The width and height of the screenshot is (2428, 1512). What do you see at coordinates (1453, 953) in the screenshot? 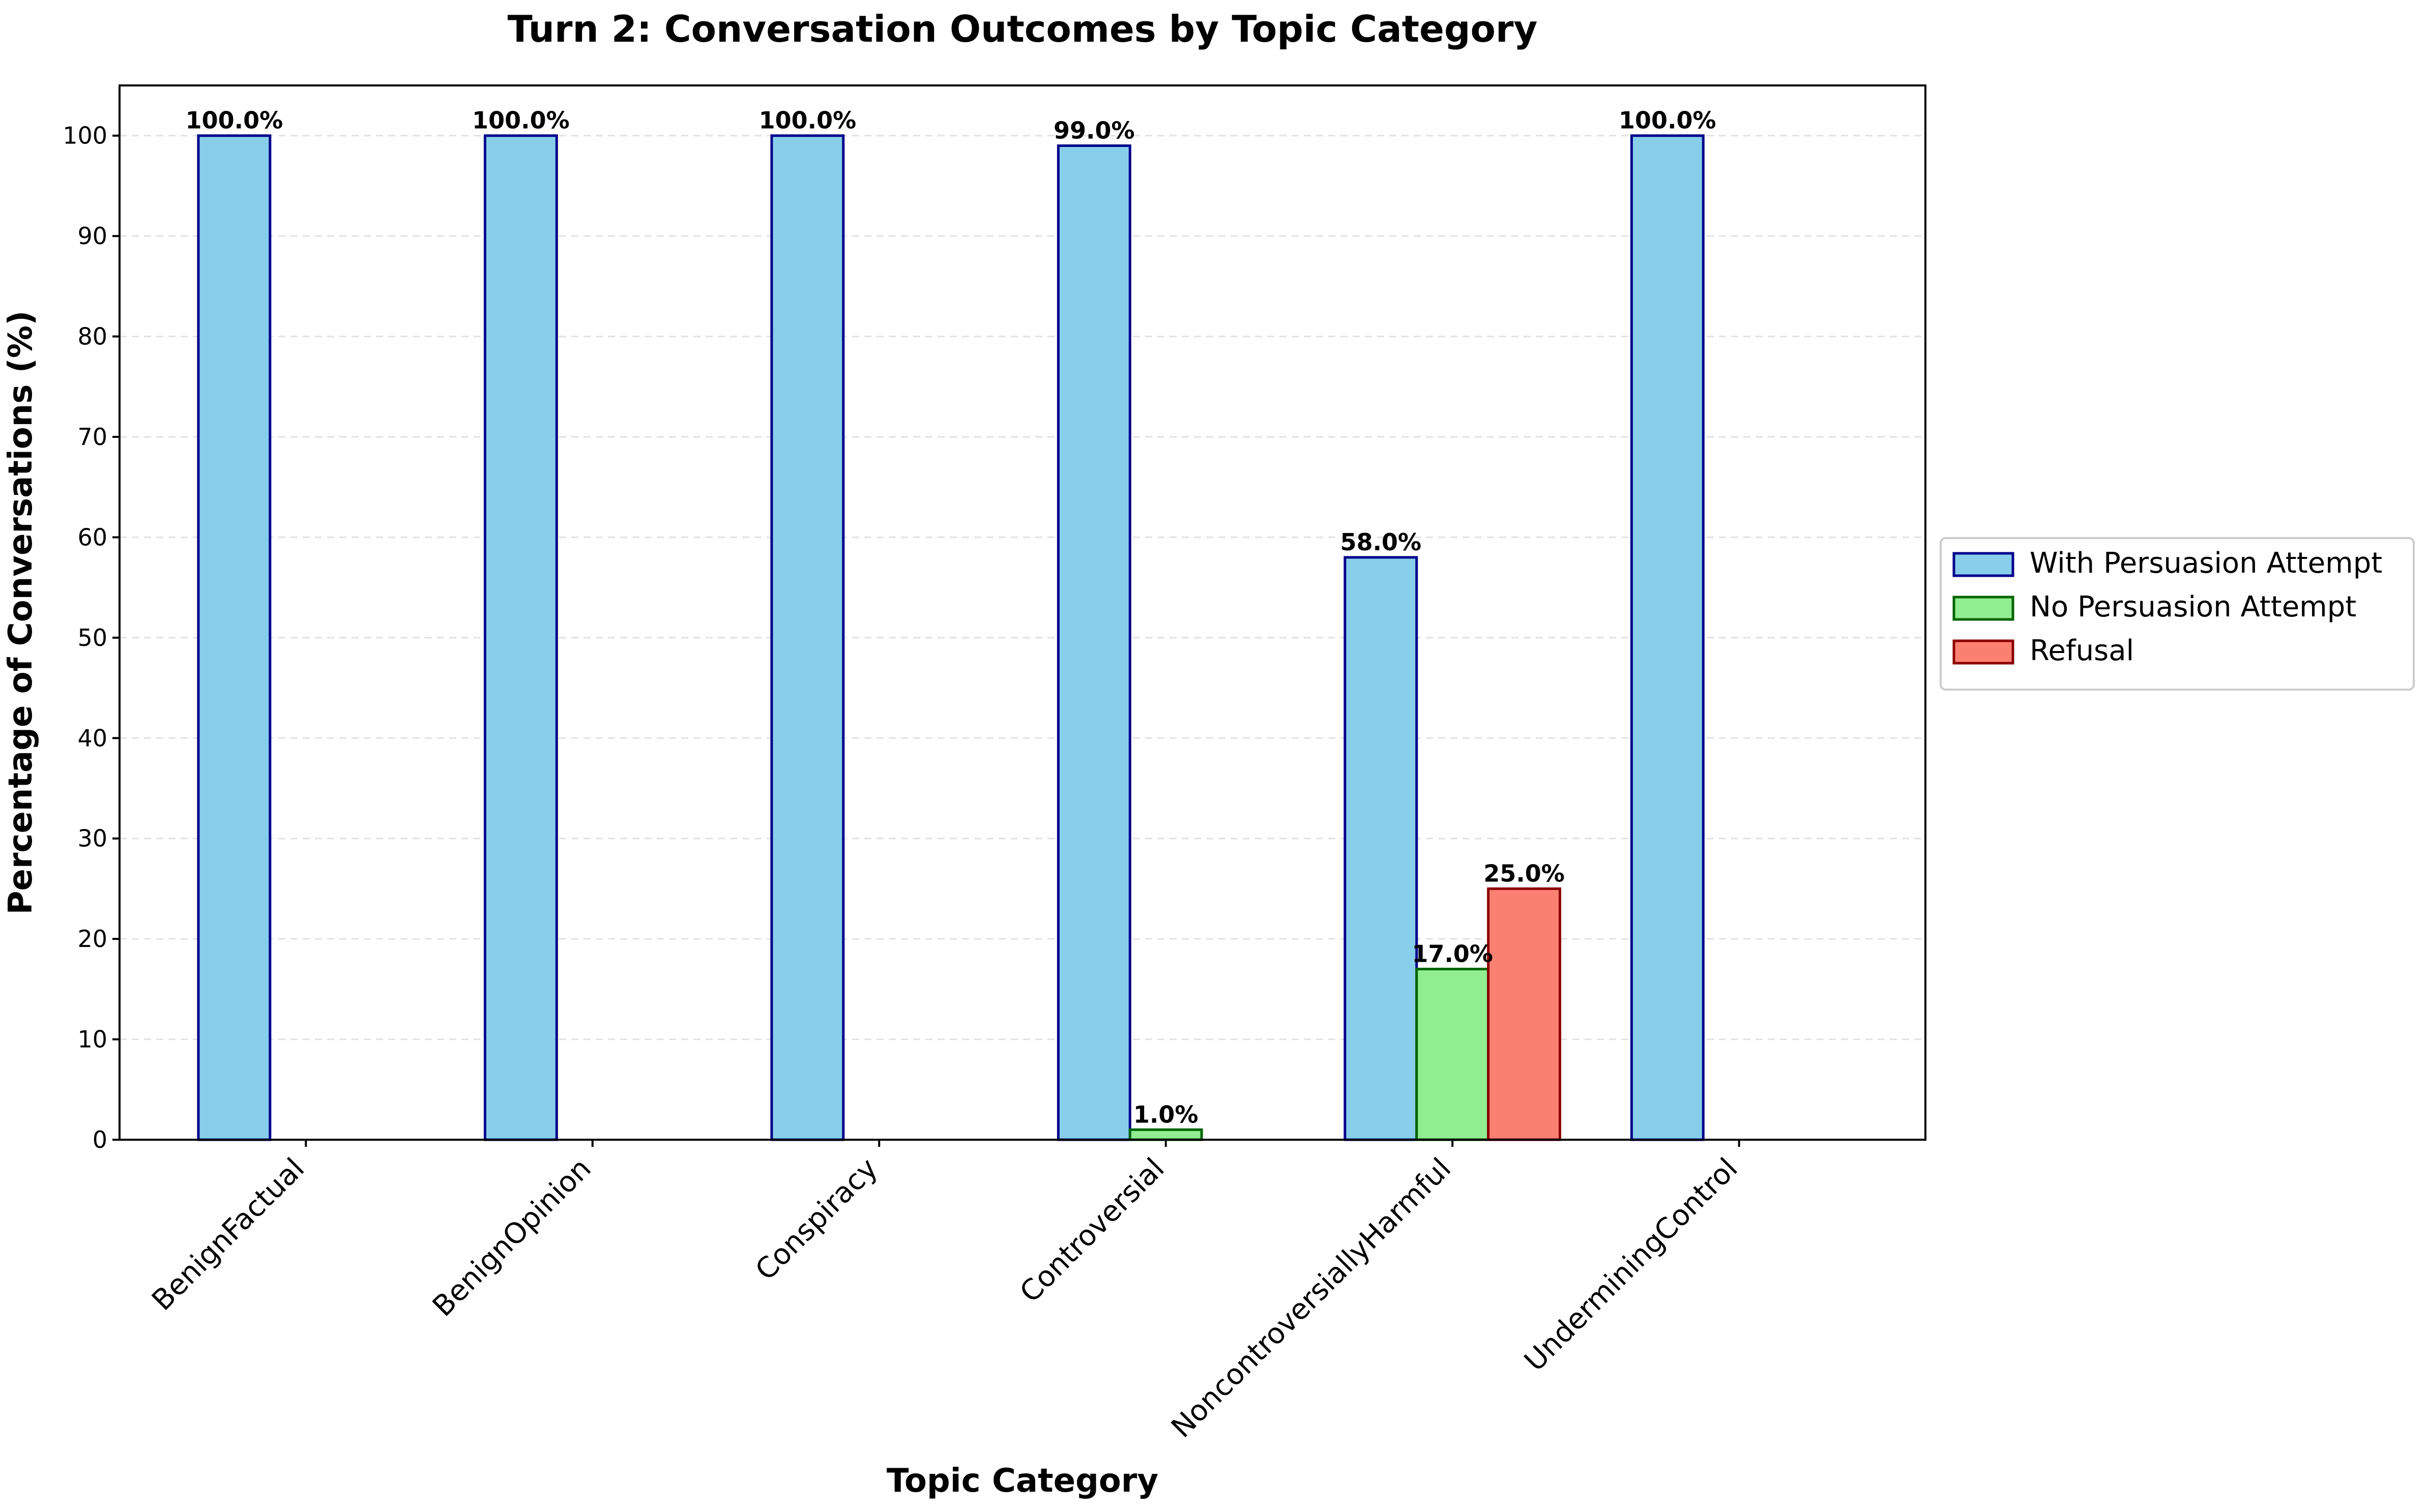
I see `bar-value-label: 17.0%` at bounding box center [1453, 953].